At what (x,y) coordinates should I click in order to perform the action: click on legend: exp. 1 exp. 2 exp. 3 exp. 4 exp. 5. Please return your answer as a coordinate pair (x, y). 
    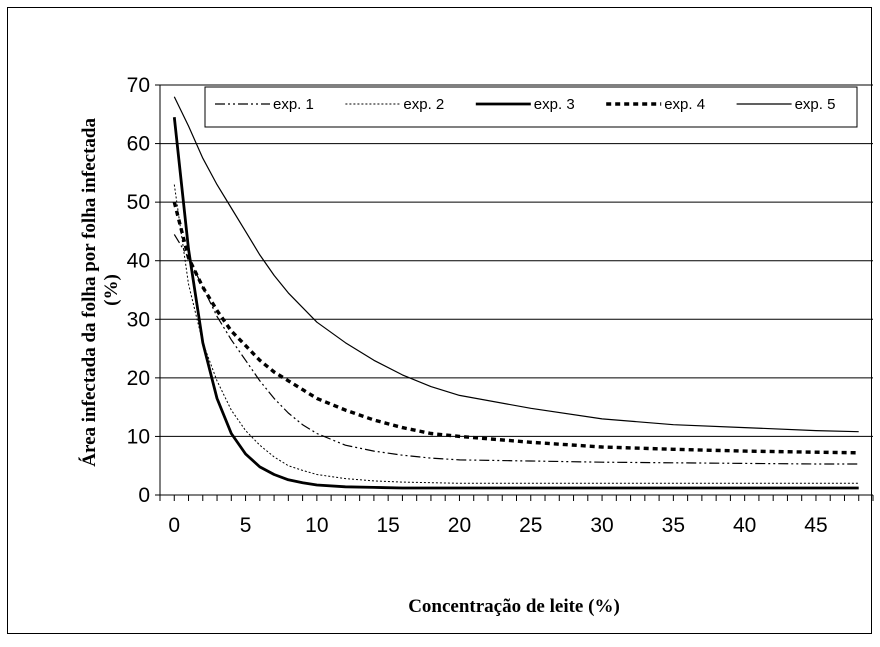
    Looking at the image, I should click on (531, 107).